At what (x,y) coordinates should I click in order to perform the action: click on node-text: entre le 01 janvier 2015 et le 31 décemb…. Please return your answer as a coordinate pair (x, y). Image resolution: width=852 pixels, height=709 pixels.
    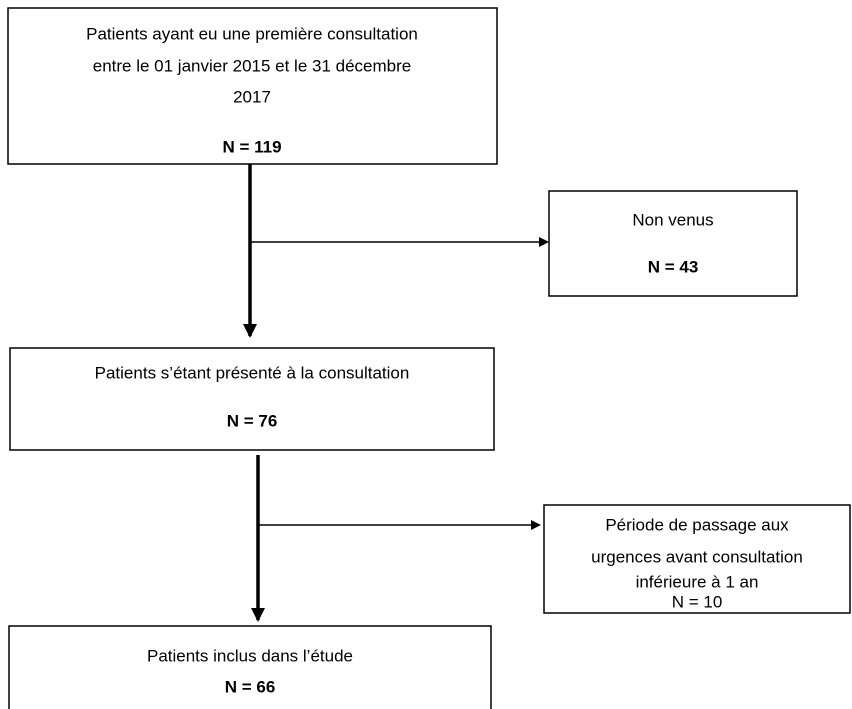
    Looking at the image, I should click on (252, 65).